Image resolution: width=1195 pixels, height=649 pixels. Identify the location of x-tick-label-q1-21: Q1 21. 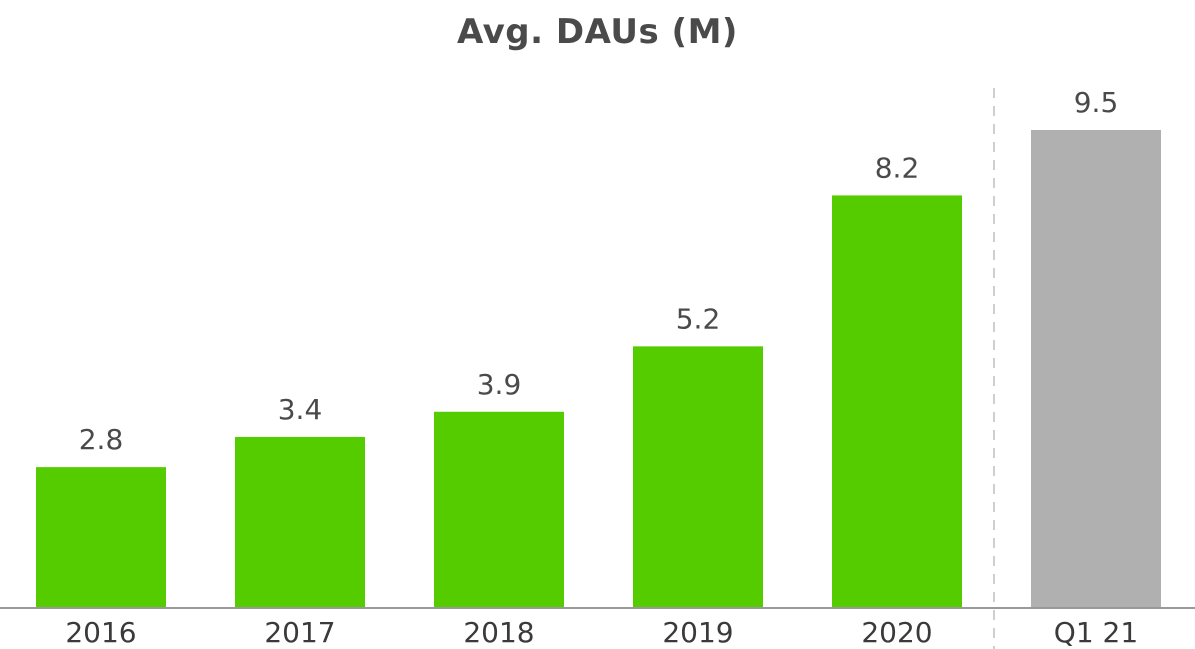
(1096, 632).